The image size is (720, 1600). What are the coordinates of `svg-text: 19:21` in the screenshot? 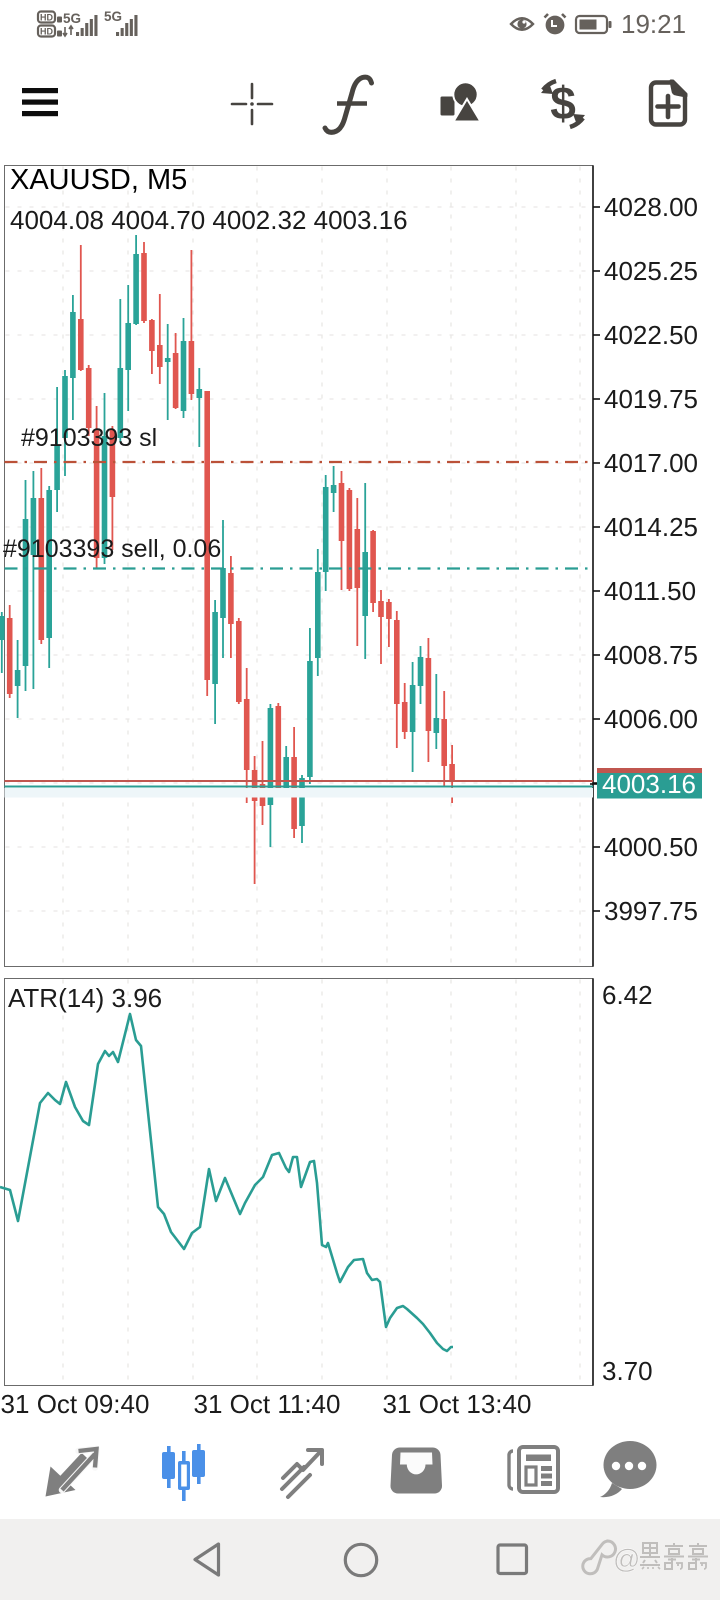 It's located at (653, 24).